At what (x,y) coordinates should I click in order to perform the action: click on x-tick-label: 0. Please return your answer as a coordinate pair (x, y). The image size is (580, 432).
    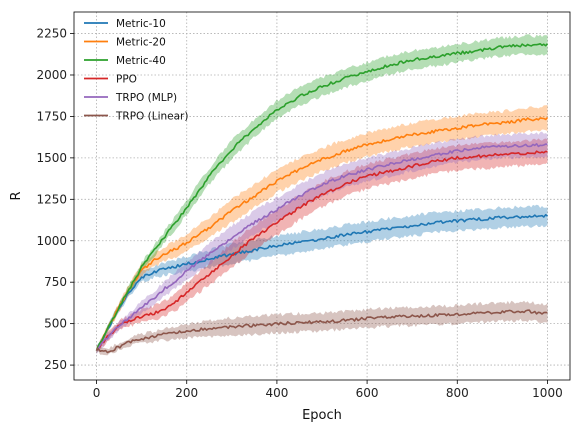
    Looking at the image, I should click on (97, 393).